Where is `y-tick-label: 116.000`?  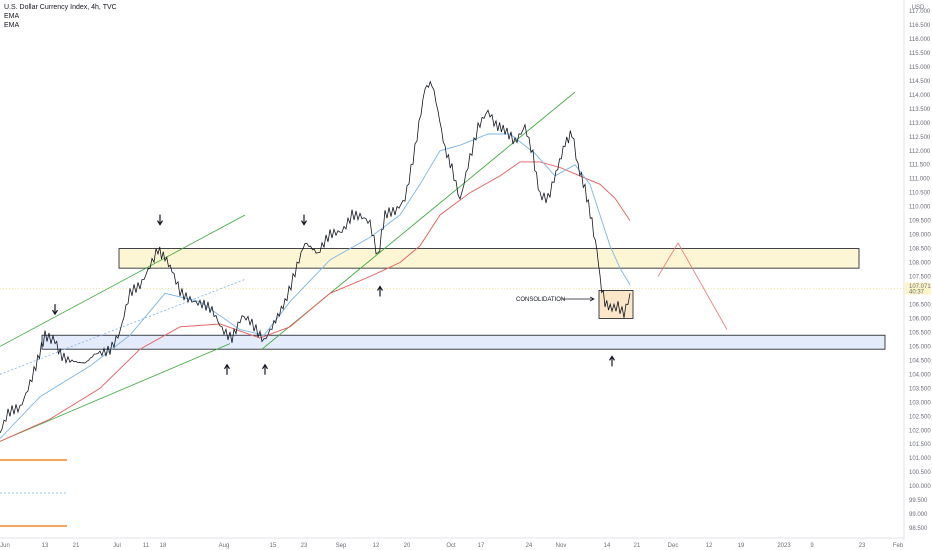 y-tick-label: 116.000 is located at coordinates (920, 40).